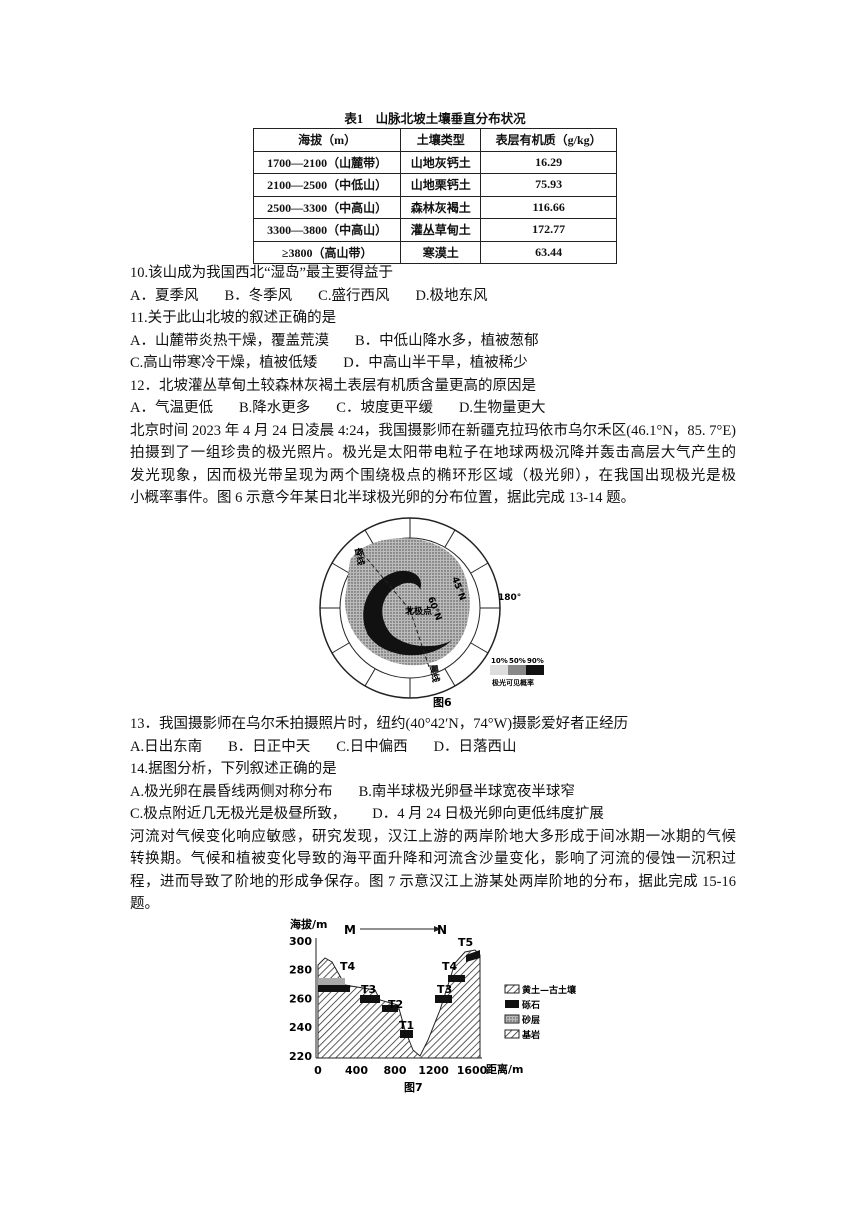 This screenshot has width=860, height=1216. I want to click on text-line: 转换期。气候和植被变化导致的海平面升降和河流含沙量变化，影响了河流的侵蚀一沉积过, so click(433, 859).